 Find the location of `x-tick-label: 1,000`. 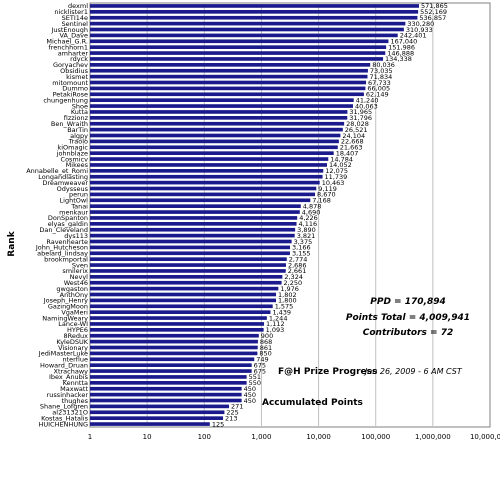

x-tick-label: 1,000 is located at coordinates (261, 437).